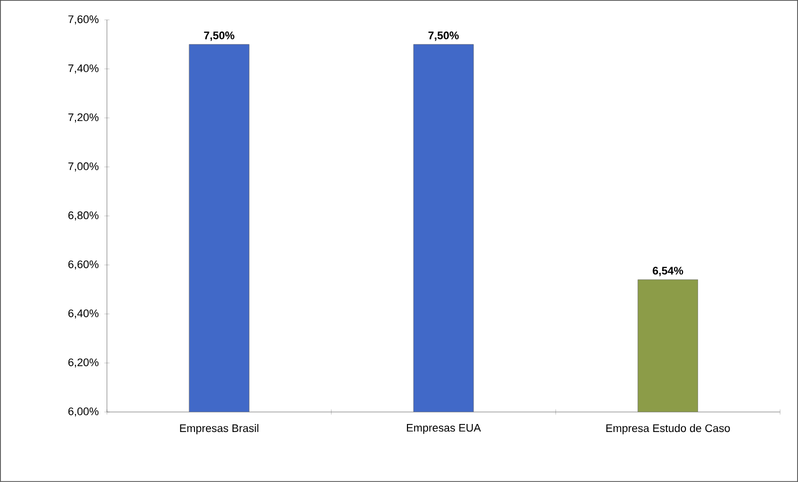 This screenshot has width=798, height=482. I want to click on y-tick-label: 6,60%, so click(83, 265).